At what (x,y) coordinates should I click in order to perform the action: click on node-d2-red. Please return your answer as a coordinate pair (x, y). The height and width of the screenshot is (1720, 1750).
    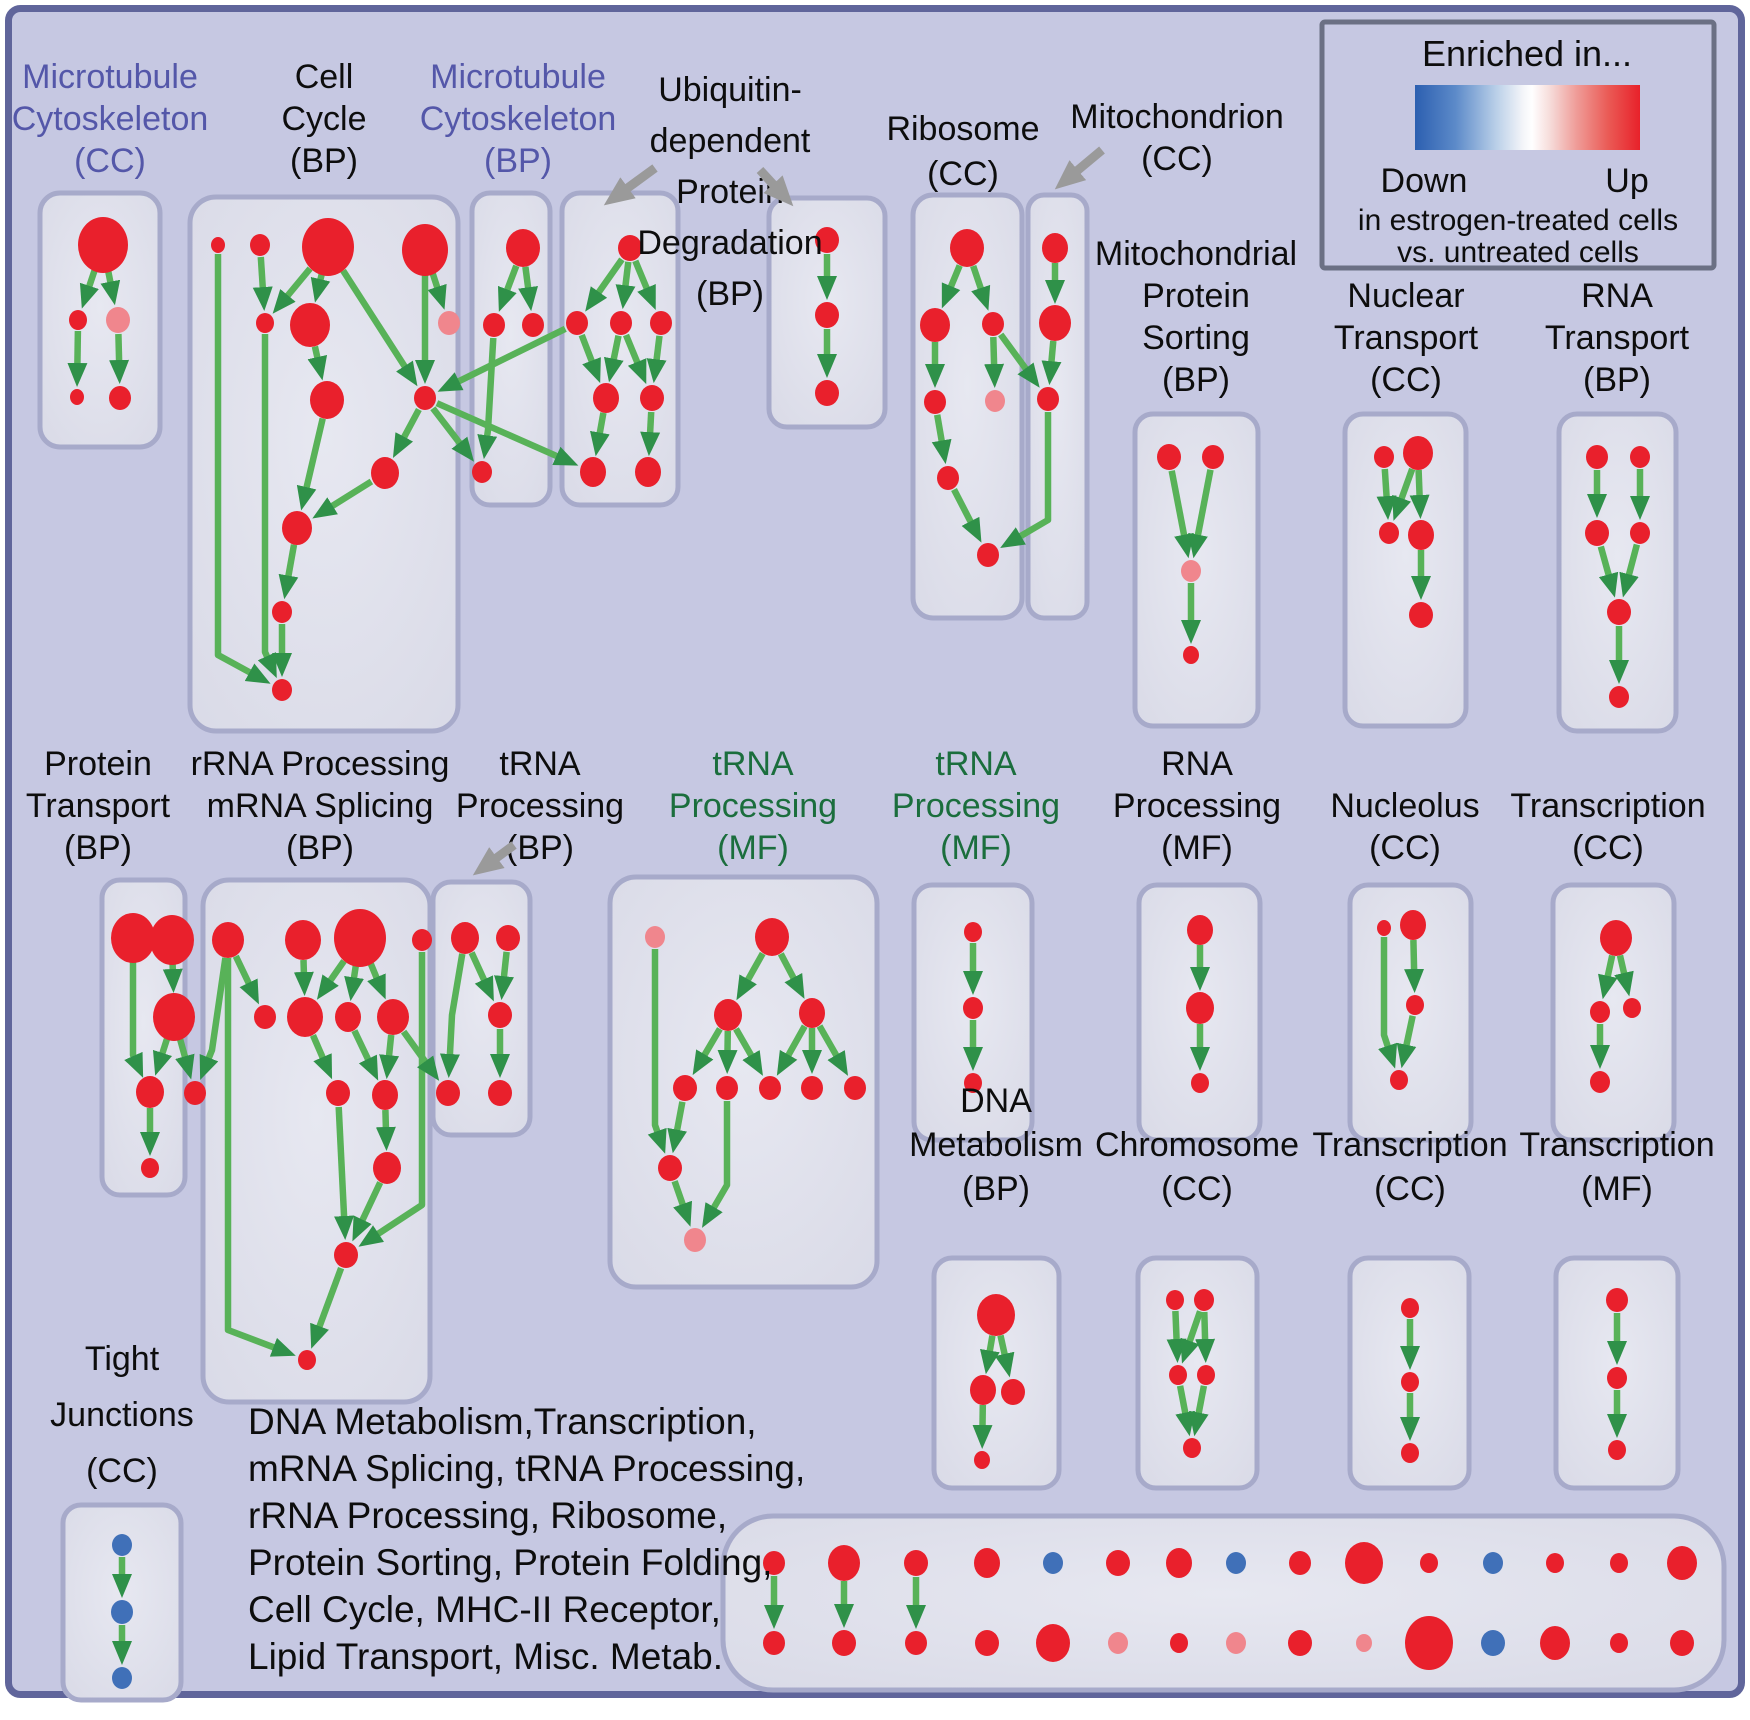
    Looking at the image, I should click on (983, 1390).